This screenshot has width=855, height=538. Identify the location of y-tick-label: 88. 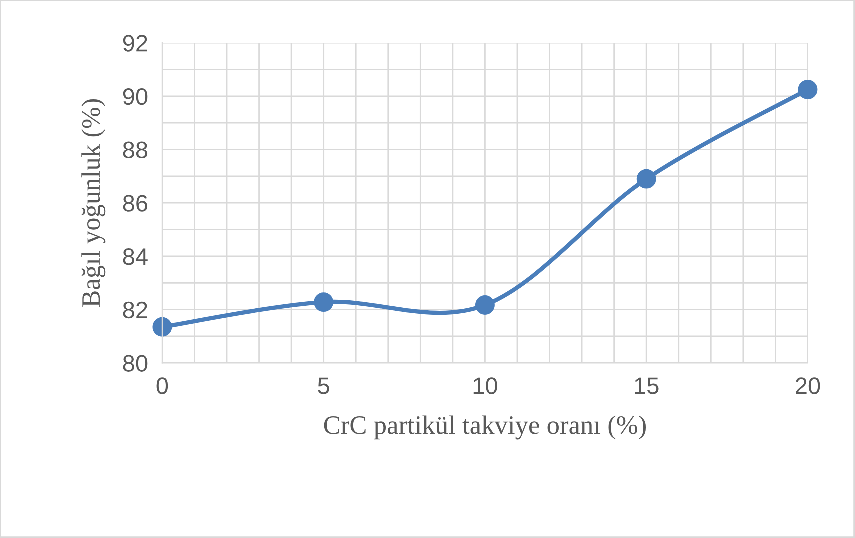
(135, 150).